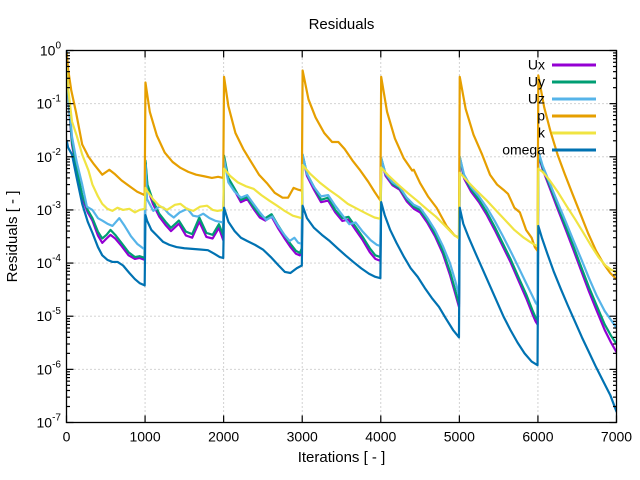 This screenshot has height=480, width=640. Describe the element at coordinates (536, 82) in the screenshot. I see `legend-label: Uy` at that location.